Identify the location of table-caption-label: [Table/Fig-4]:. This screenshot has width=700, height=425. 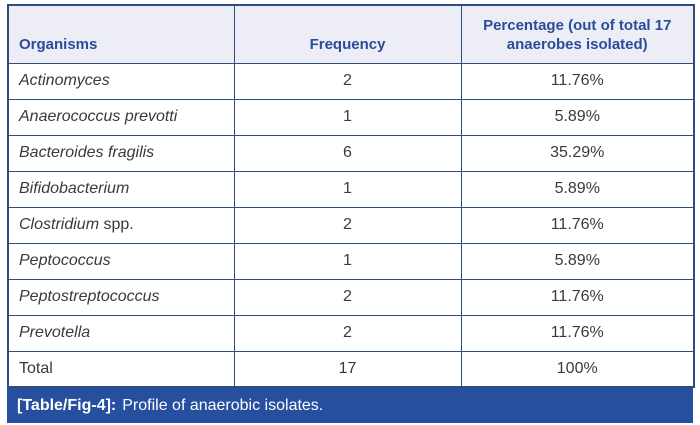
(67, 405).